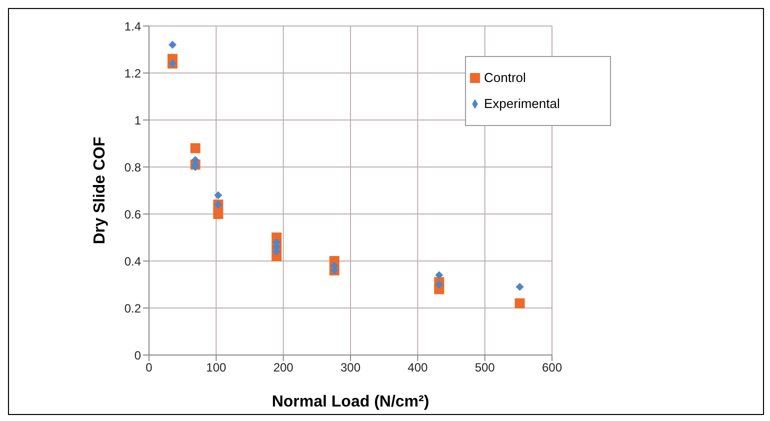  What do you see at coordinates (133, 308) in the screenshot?
I see `y-tick-label: 0.2` at bounding box center [133, 308].